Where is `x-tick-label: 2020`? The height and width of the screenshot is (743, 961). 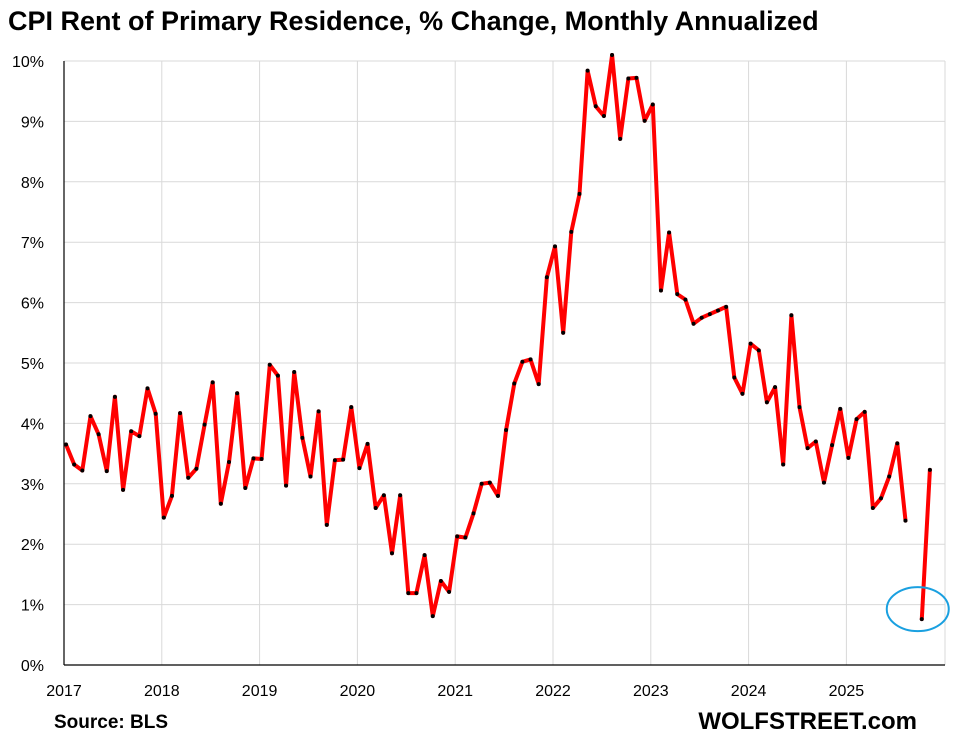
x-tick-label: 2020 is located at coordinates (358, 691).